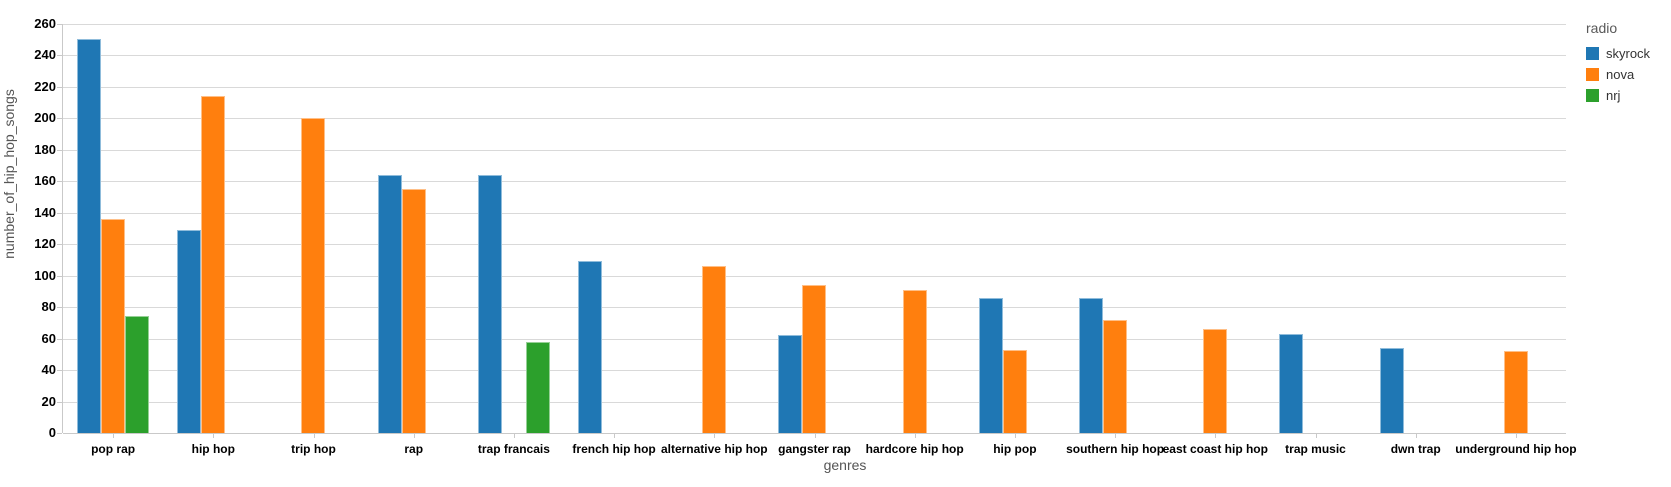 This screenshot has height=487, width=1671. I want to click on legend: radio skyrock nova nrj, so click(1618, 64).